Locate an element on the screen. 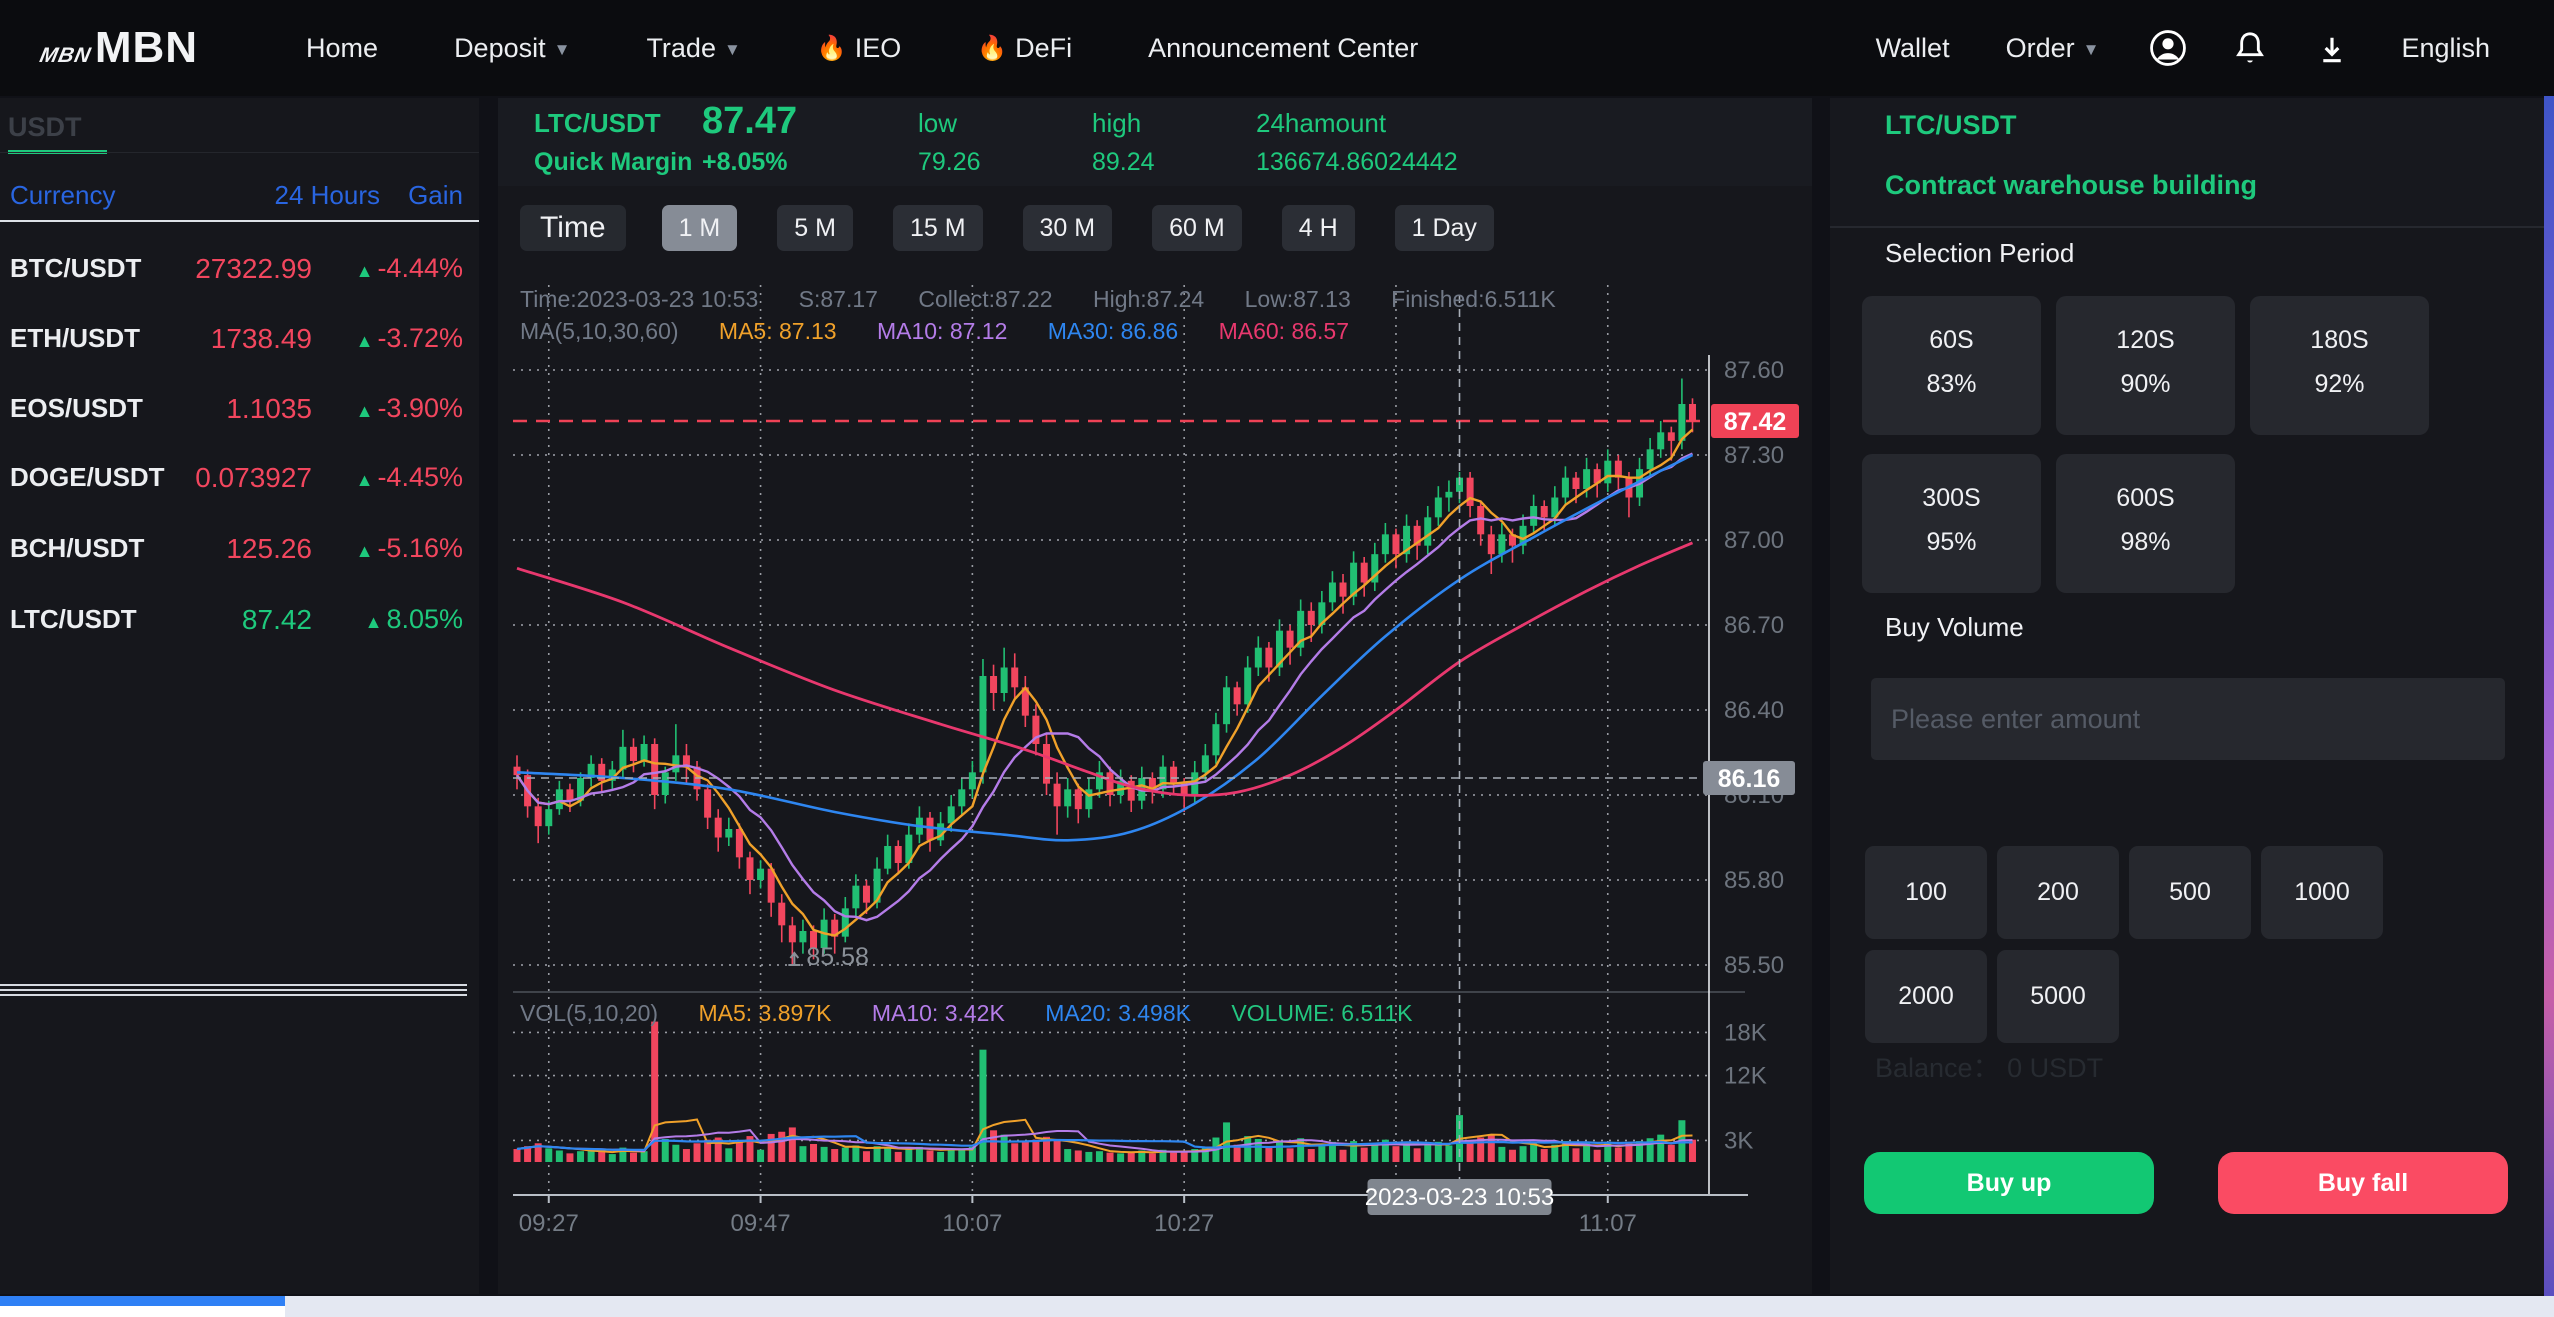  horizontal-scrollbar-thumb is located at coordinates (142, 1301).